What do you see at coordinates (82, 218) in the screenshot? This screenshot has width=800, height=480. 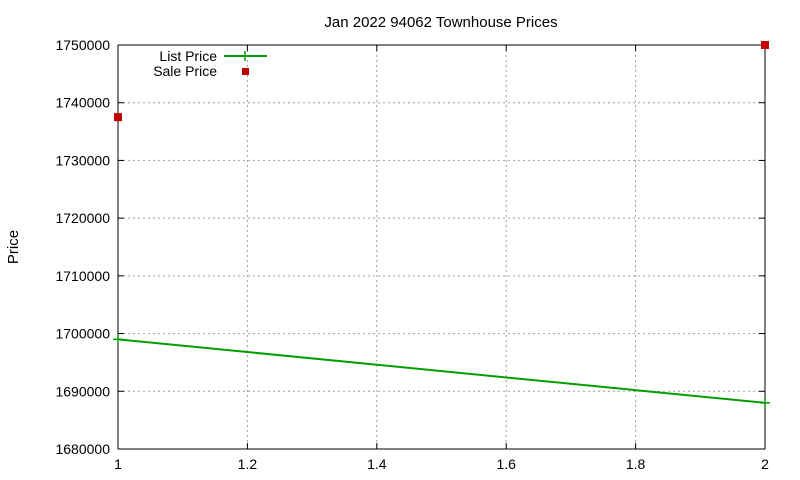 I see `y-tick-label: 1720000` at bounding box center [82, 218].